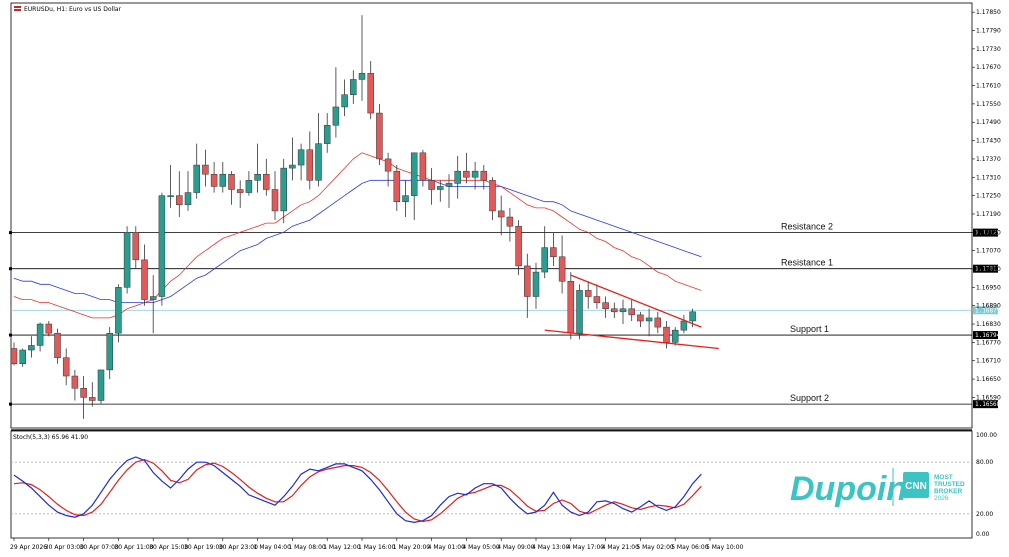 Image resolution: width=1009 pixels, height=557 pixels. I want to click on time-tick-label: 1 May 04:00, so click(273, 547).